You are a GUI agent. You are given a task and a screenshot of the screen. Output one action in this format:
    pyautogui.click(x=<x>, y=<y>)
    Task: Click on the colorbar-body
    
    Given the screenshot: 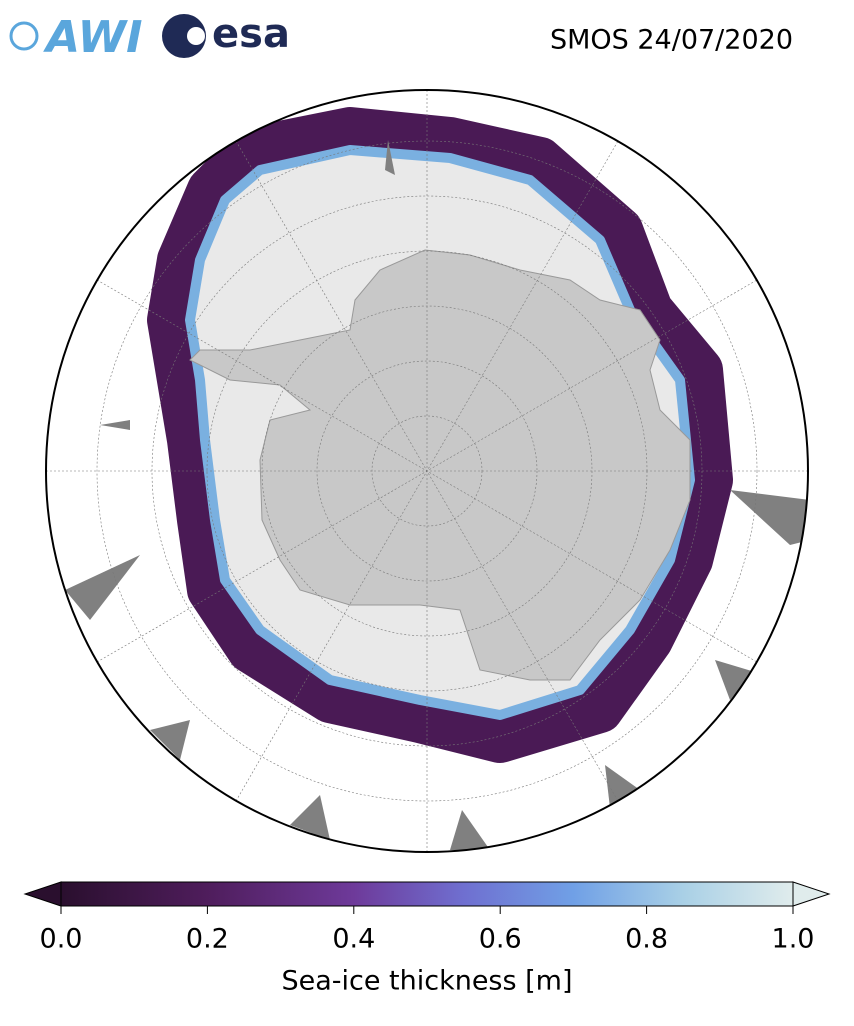 What is the action you would take?
    pyautogui.click(x=427, y=894)
    